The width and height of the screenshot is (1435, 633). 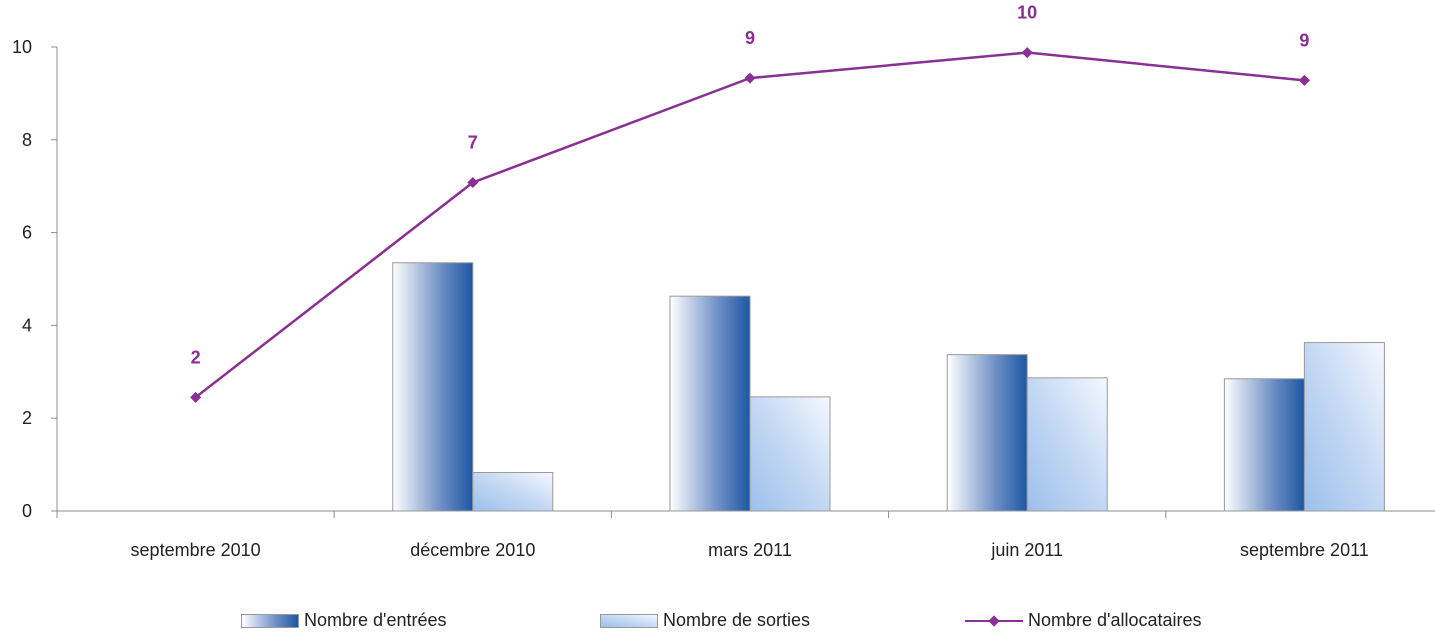 I want to click on legend-item-allocataires: Nombre d'allocataires, so click(x=1083, y=620).